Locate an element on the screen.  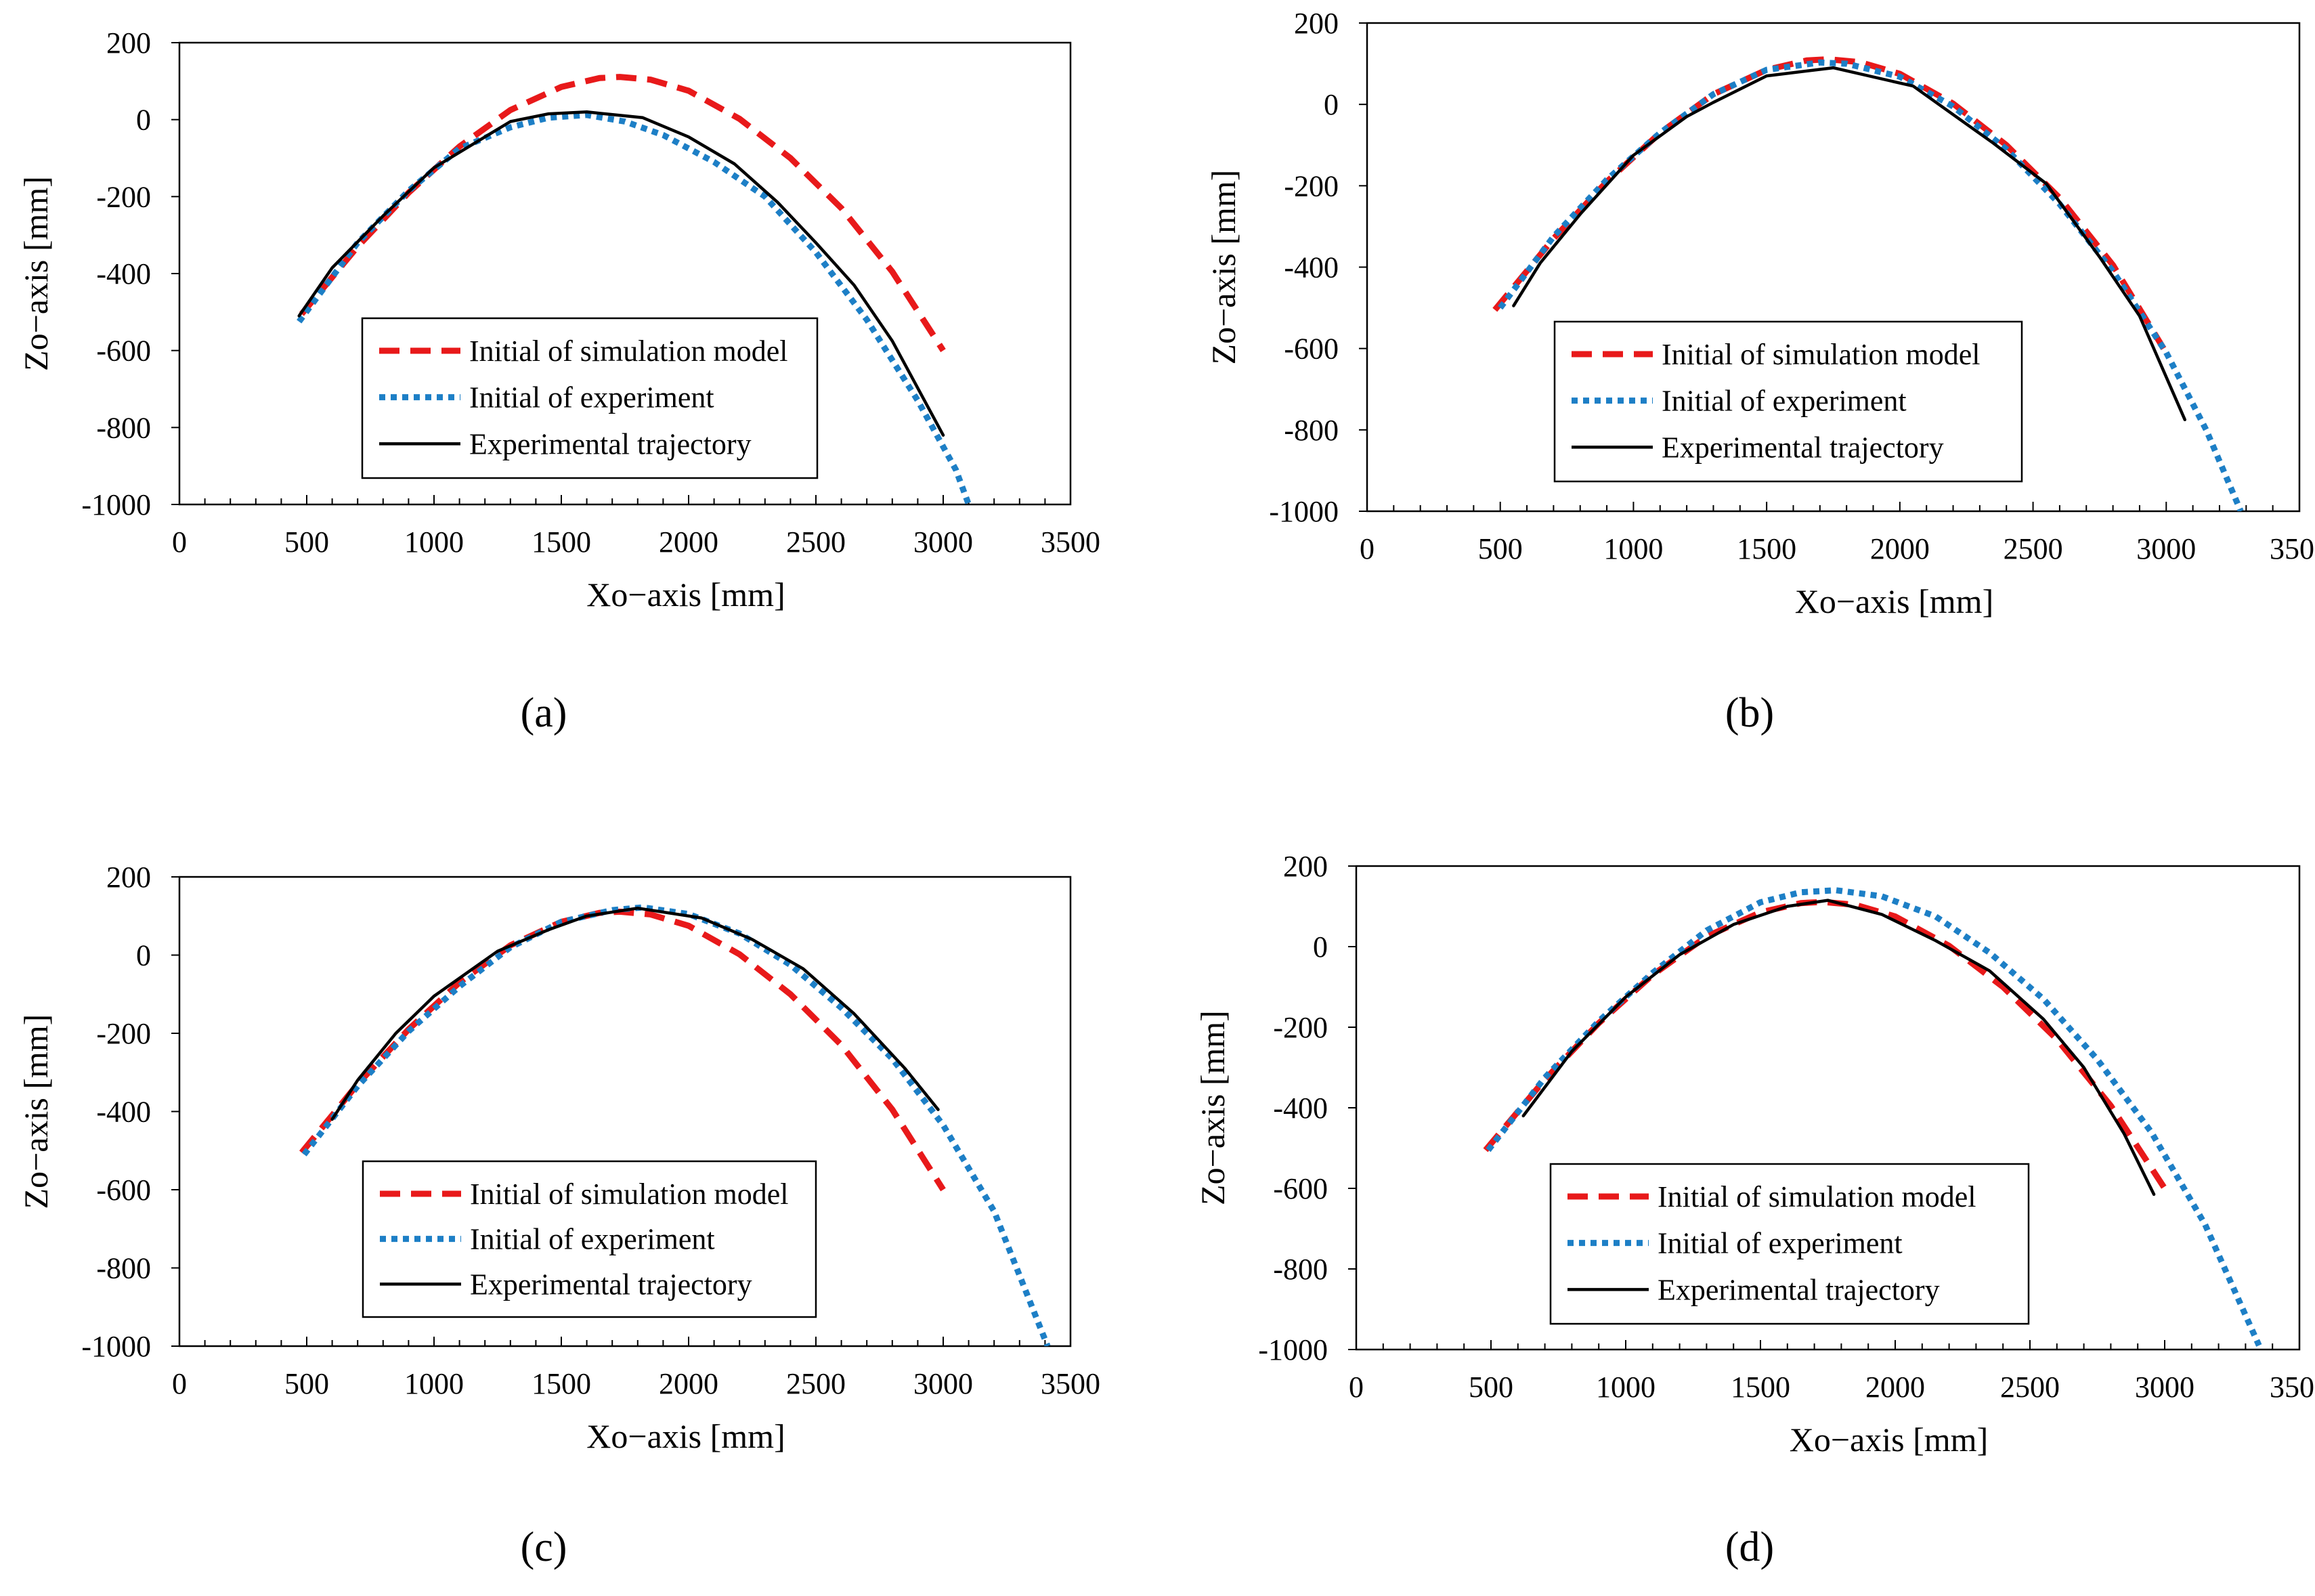
series-line-dashed is located at coordinates (622, 214).